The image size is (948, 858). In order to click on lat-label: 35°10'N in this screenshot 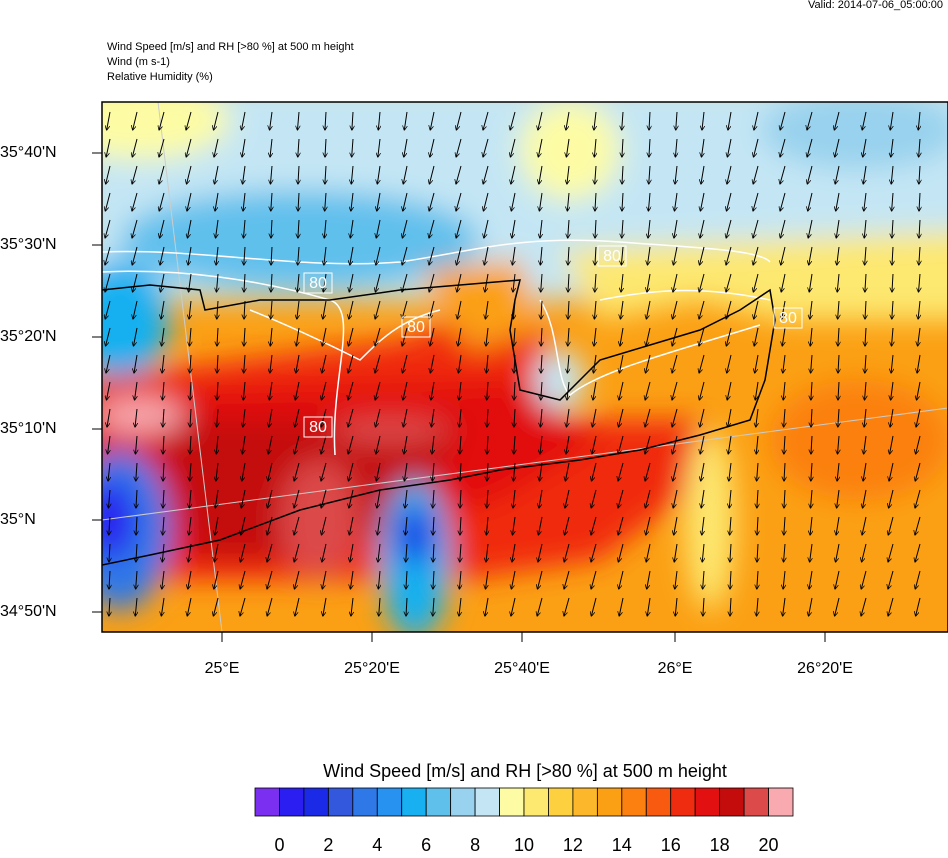, I will do `click(28, 428)`.